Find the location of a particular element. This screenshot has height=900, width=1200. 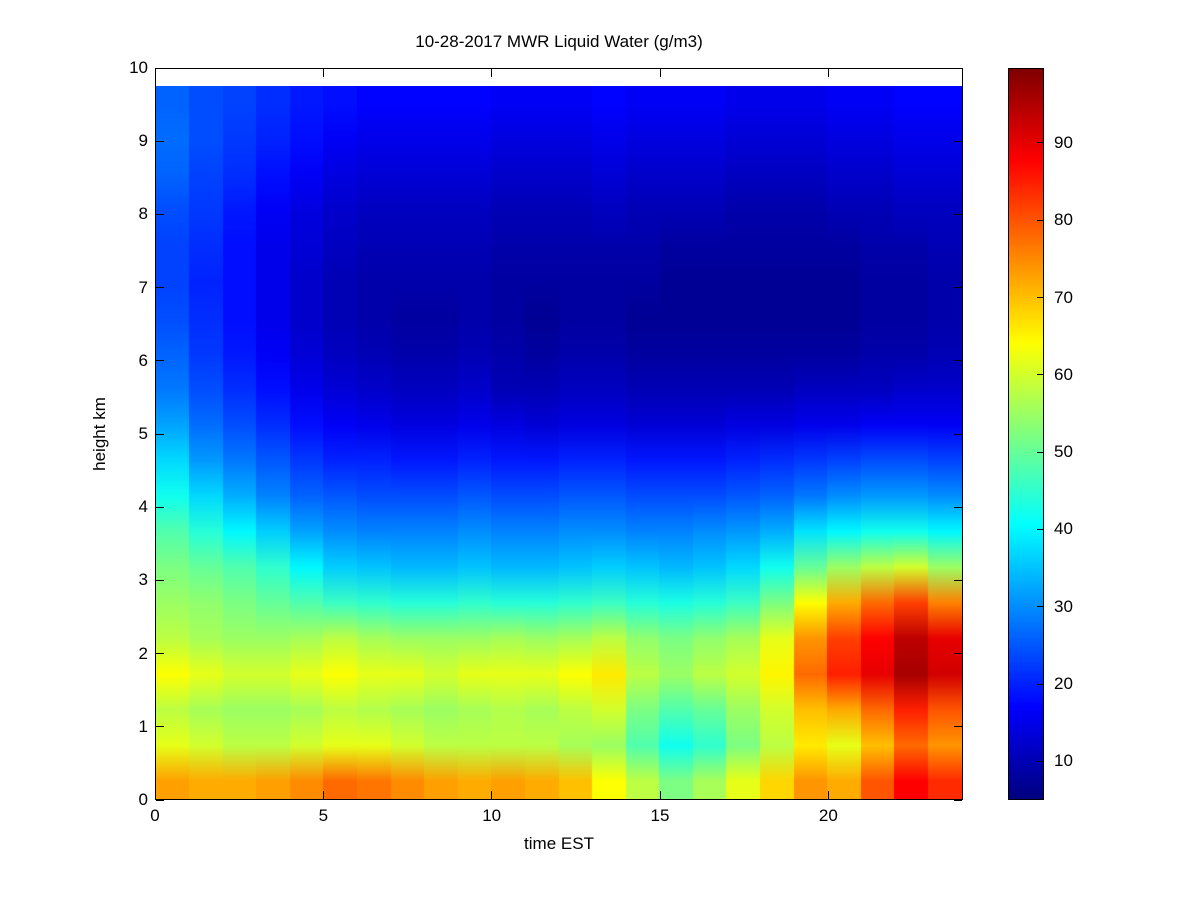

y-tick-label: 8 is located at coordinates (143, 214).